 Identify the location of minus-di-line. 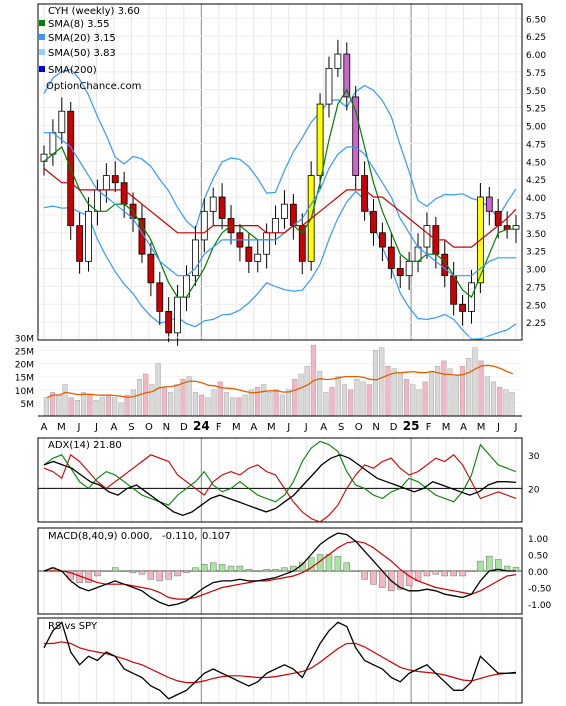
(280, 488).